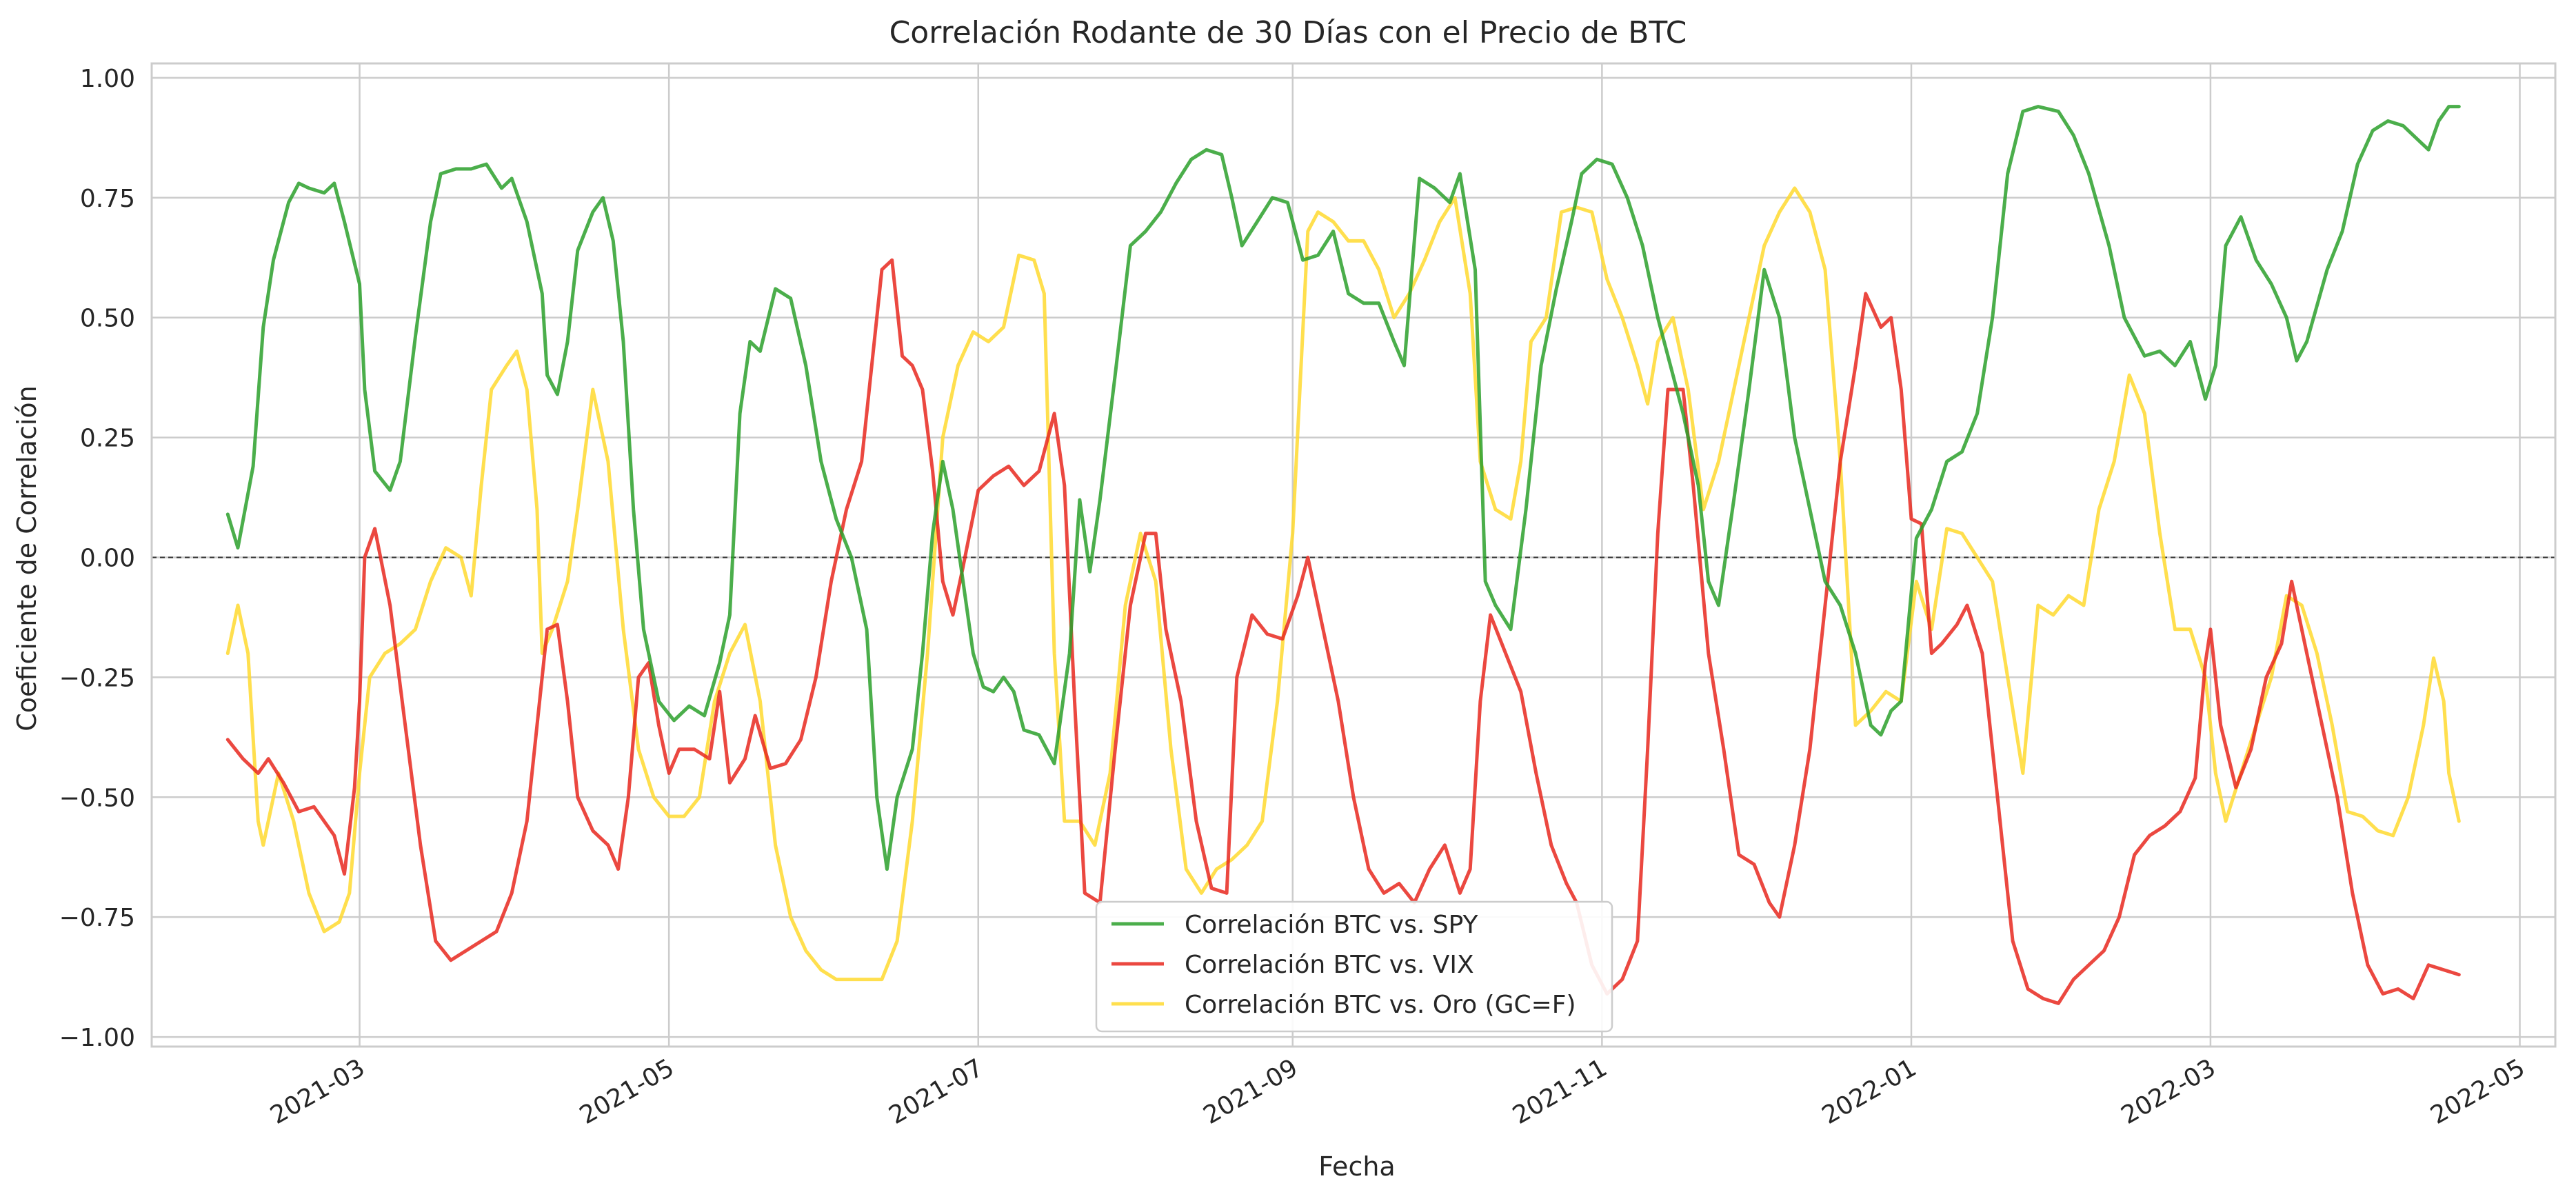 The image size is (2576, 1201). Describe the element at coordinates (97, 678) in the screenshot. I see `y-tick-label: −0.25` at that location.